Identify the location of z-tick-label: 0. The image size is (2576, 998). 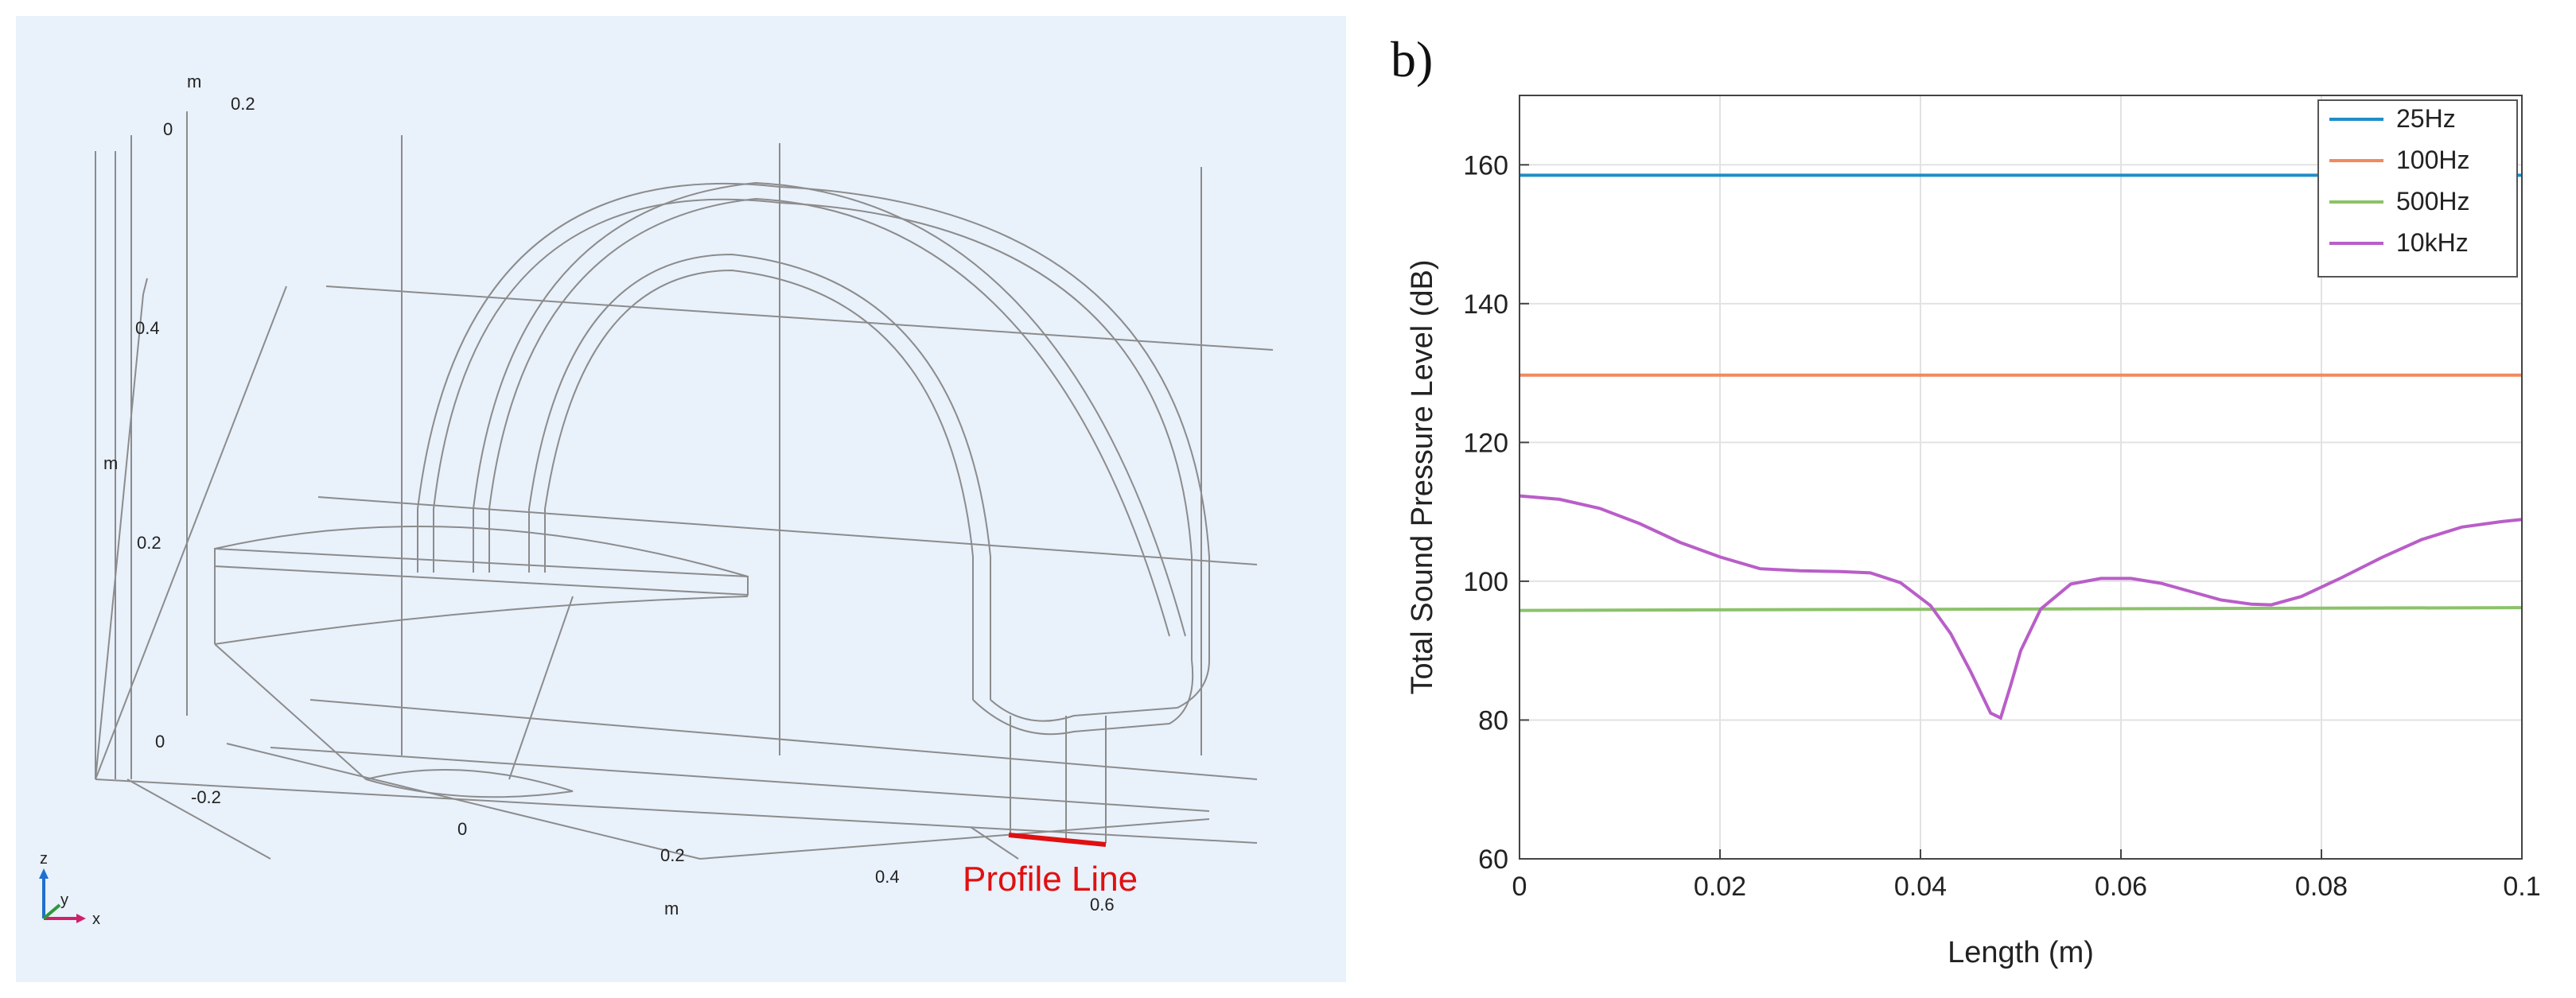
(160, 742).